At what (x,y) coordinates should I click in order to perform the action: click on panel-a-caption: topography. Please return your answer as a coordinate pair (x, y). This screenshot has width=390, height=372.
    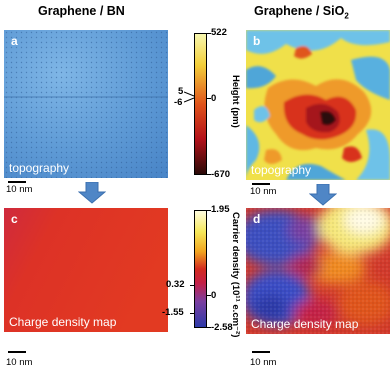
    Looking at the image, I should click on (39, 168).